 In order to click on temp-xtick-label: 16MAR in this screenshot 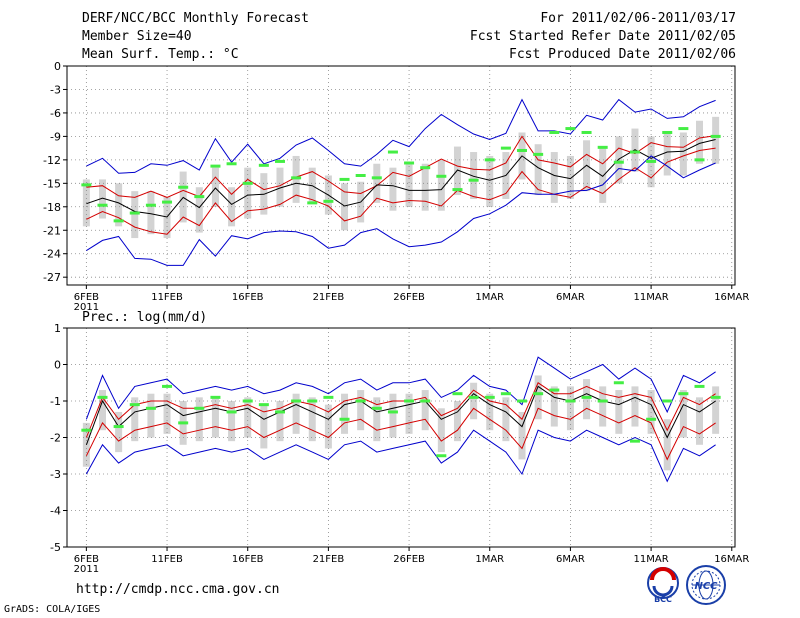, I will do `click(731, 297)`.